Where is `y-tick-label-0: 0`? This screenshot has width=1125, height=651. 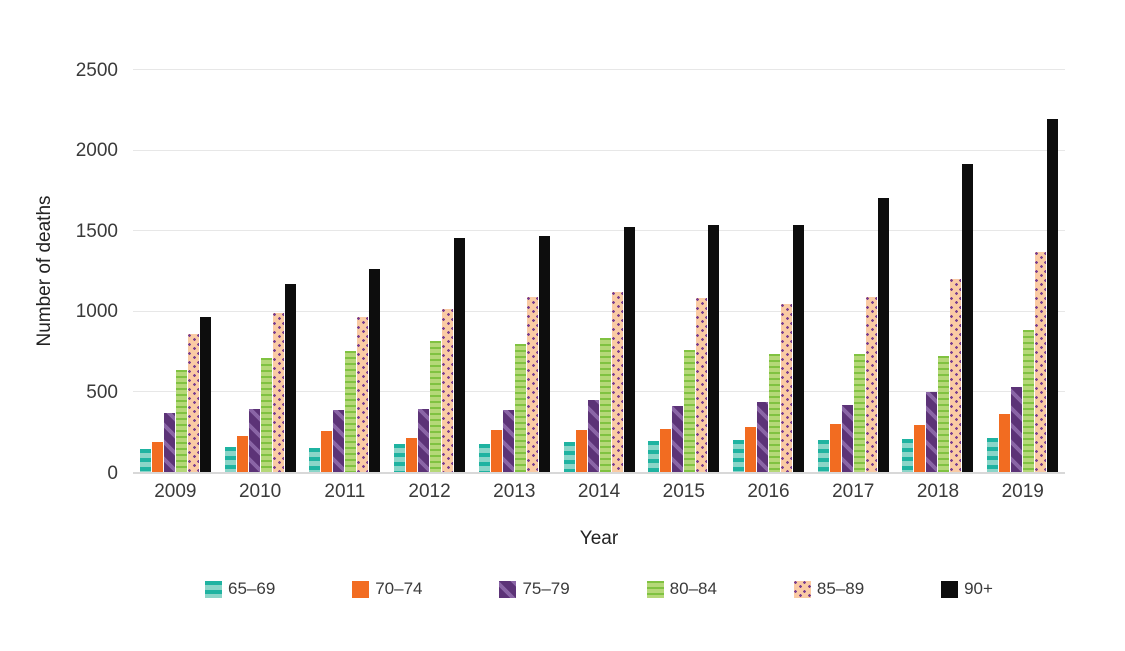 y-tick-label-0: 0 is located at coordinates (112, 473).